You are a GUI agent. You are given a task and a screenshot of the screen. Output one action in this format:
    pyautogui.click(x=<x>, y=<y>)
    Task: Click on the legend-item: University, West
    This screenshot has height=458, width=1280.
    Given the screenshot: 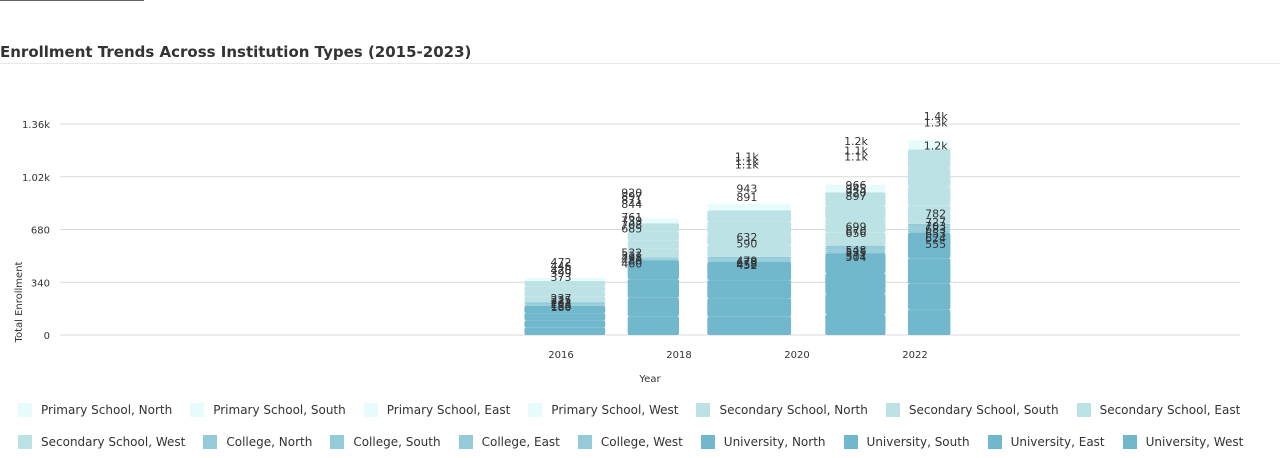 What is the action you would take?
    pyautogui.click(x=1183, y=442)
    